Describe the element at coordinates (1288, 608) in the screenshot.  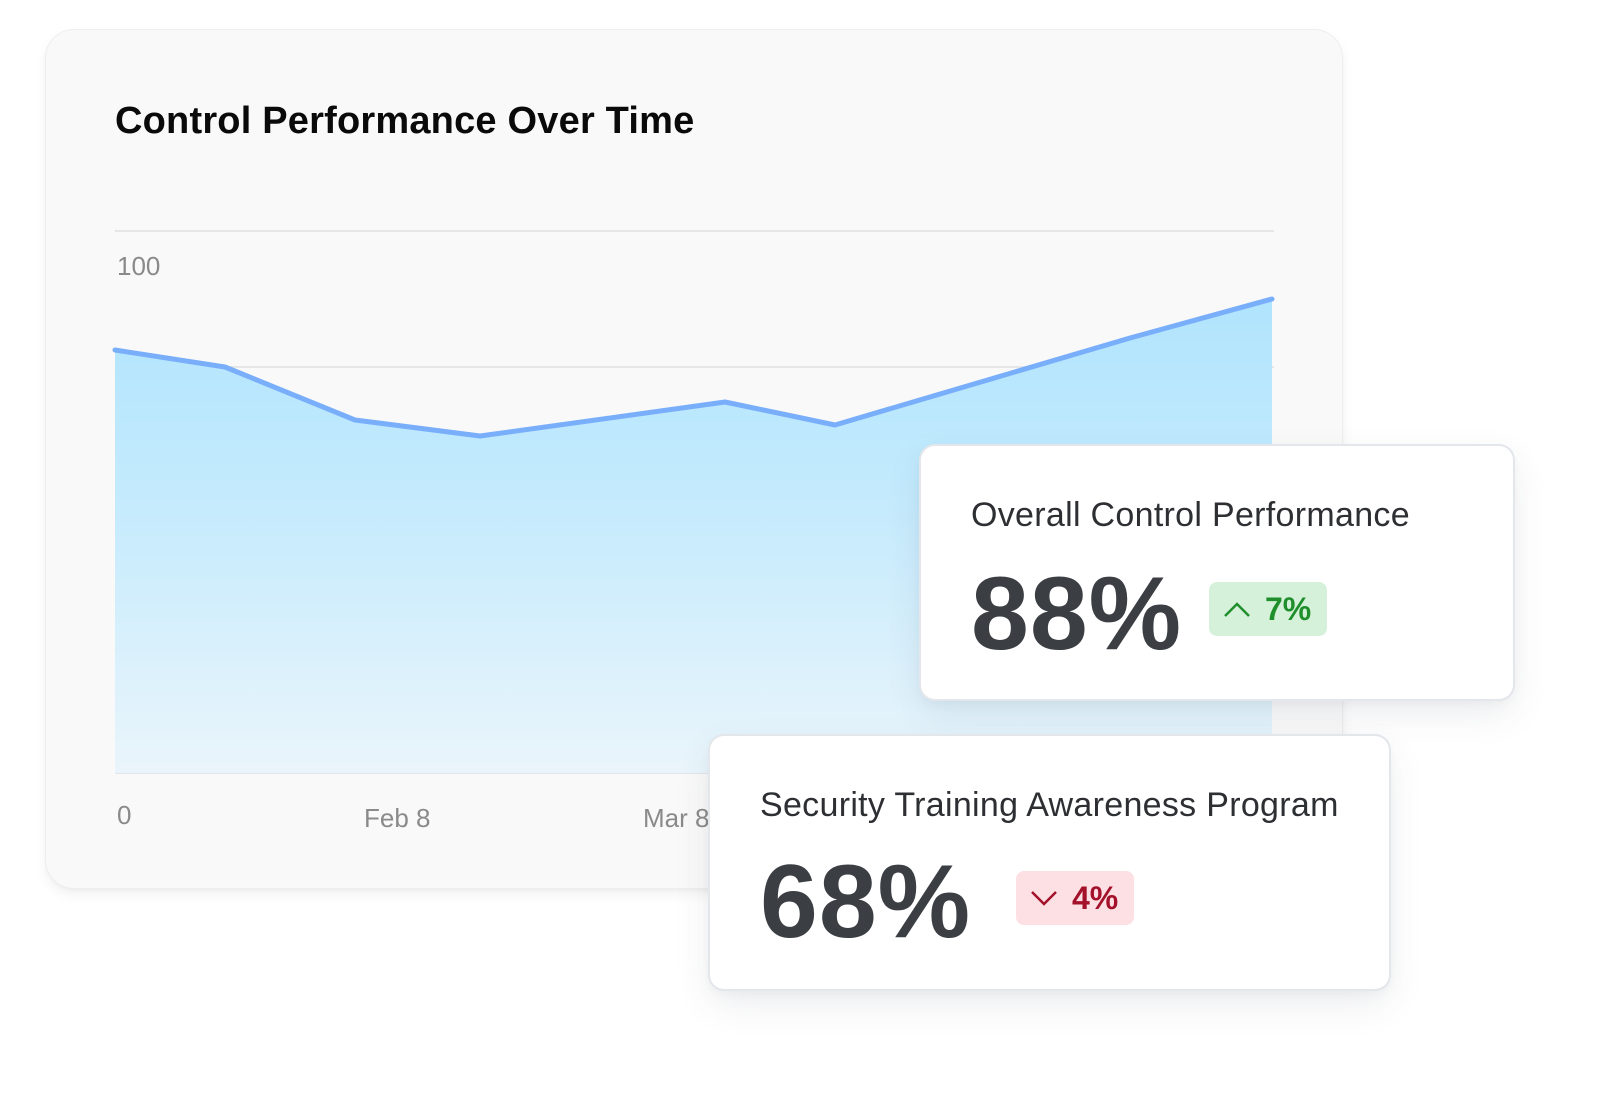
I see `change-value: 7%` at that location.